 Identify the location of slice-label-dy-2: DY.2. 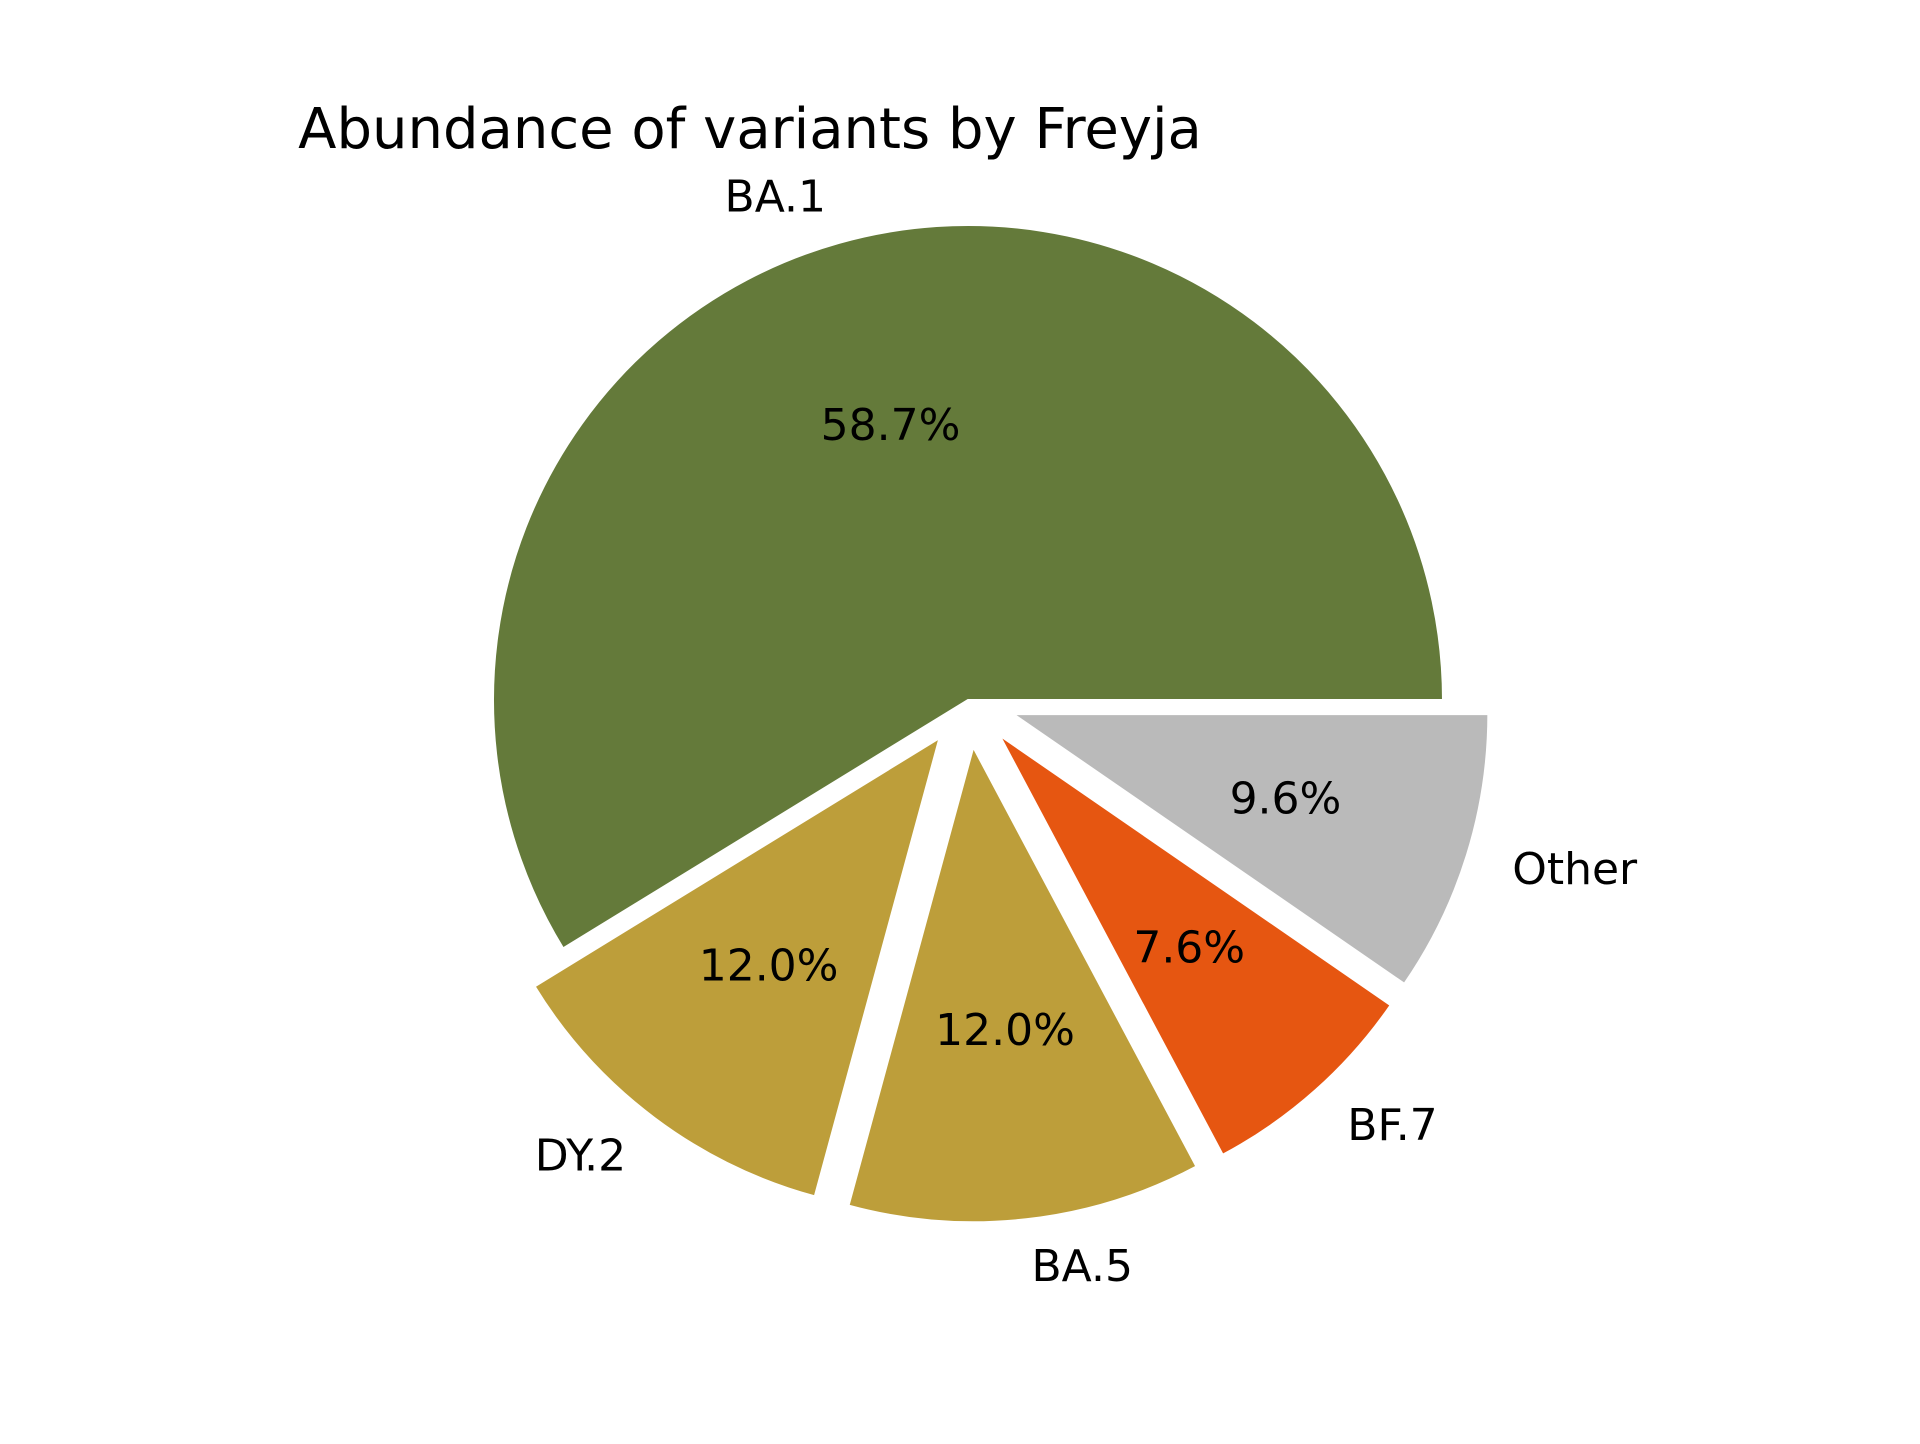
(580, 1156).